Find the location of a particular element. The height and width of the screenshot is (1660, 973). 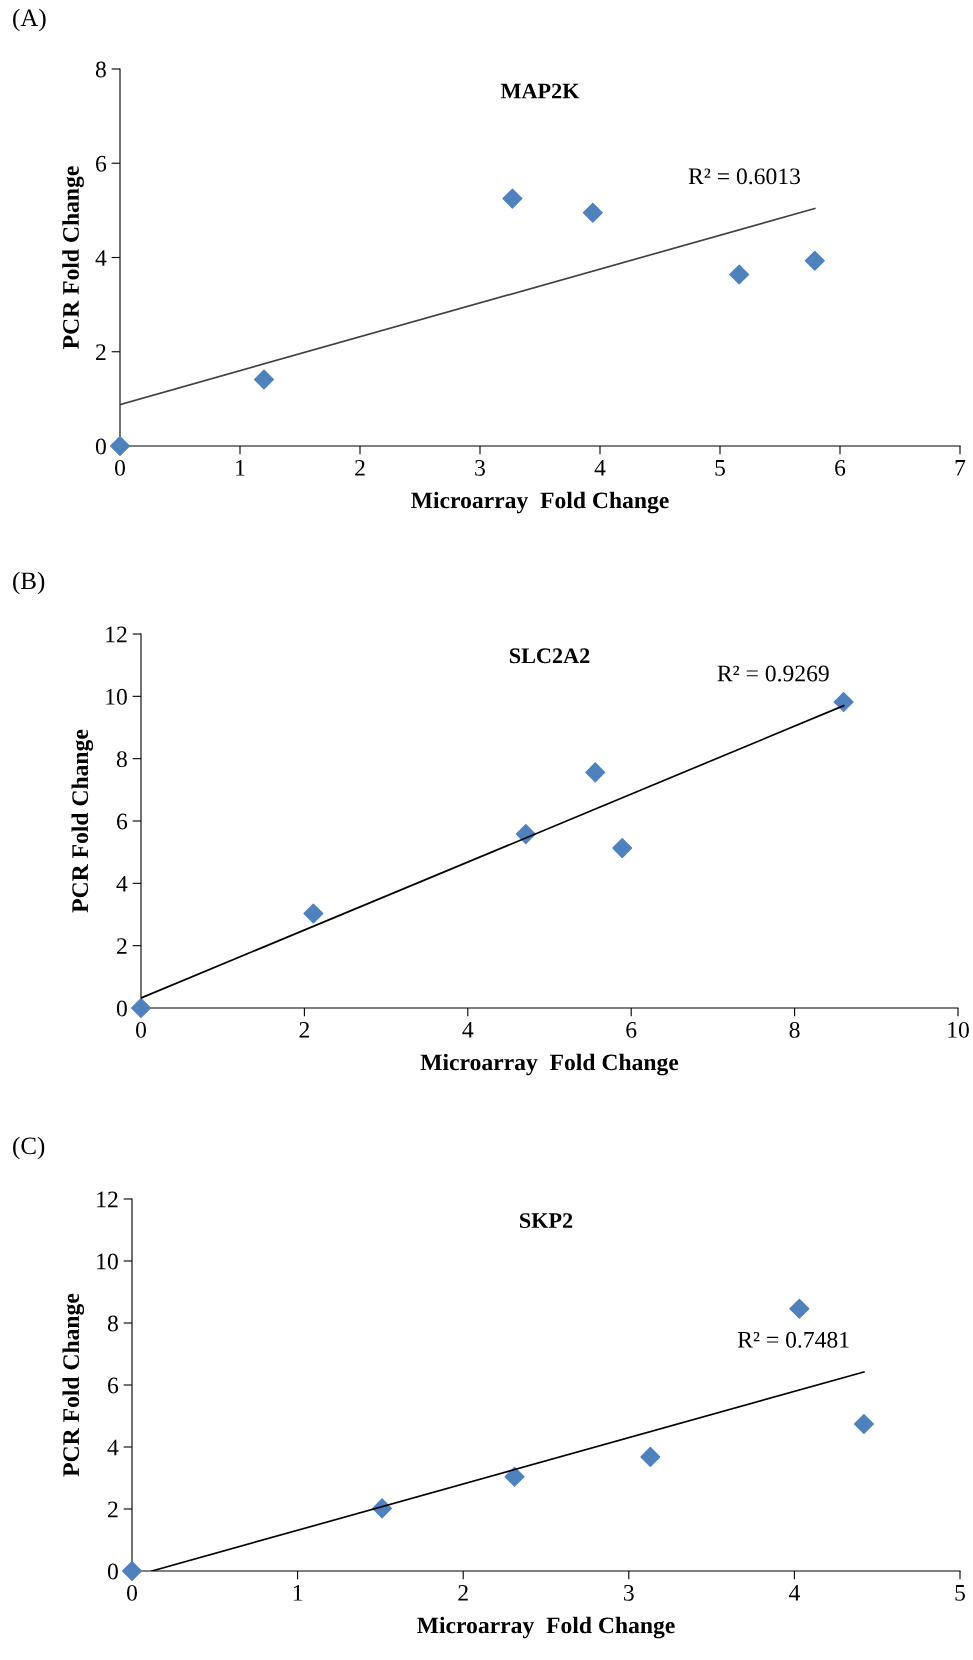

annotation: R² = 0.7481 is located at coordinates (793, 1339).